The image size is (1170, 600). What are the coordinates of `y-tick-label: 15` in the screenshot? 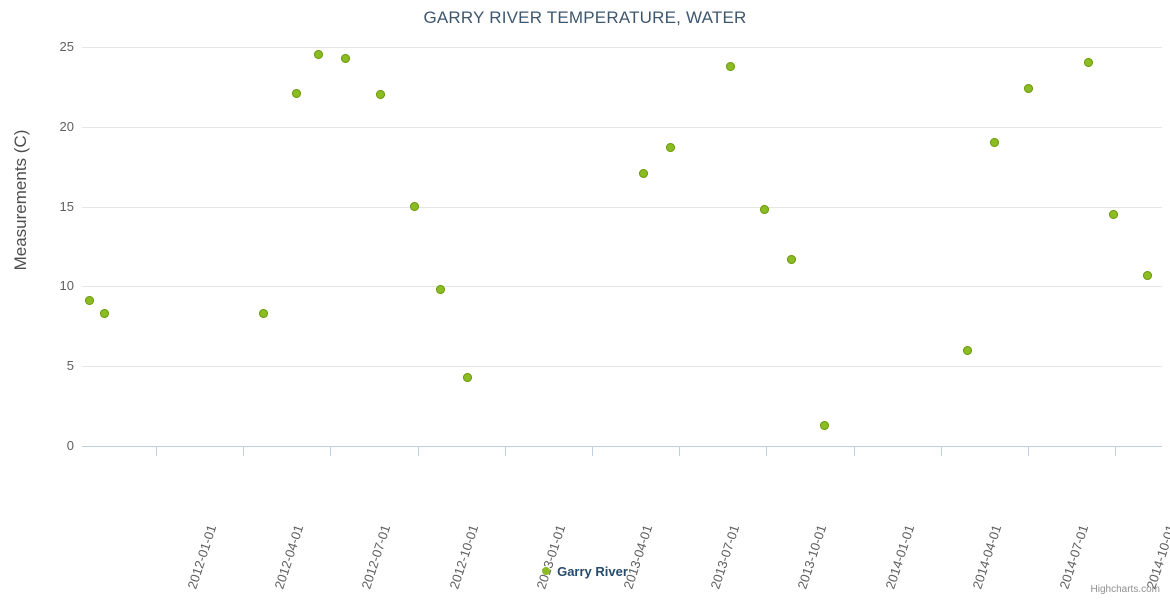 It's located at (66, 206).